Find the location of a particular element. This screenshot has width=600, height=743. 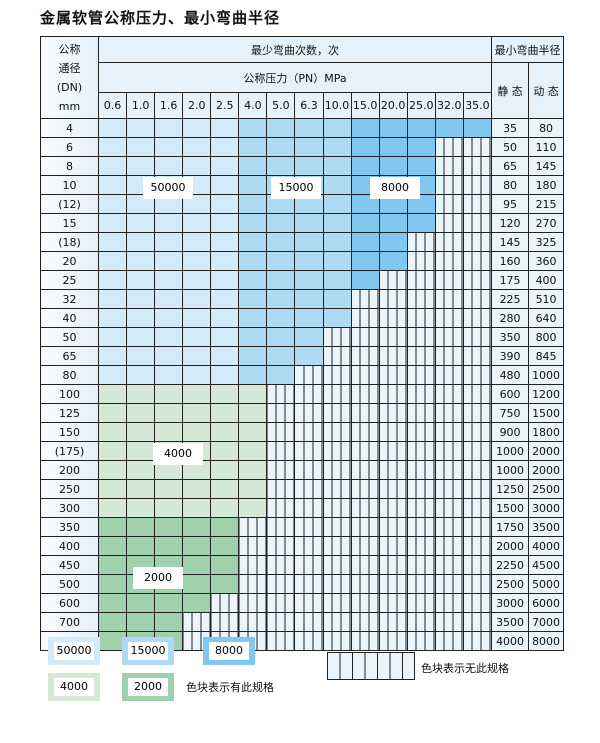

table-row: 350 1750 3500 is located at coordinates (302, 527).